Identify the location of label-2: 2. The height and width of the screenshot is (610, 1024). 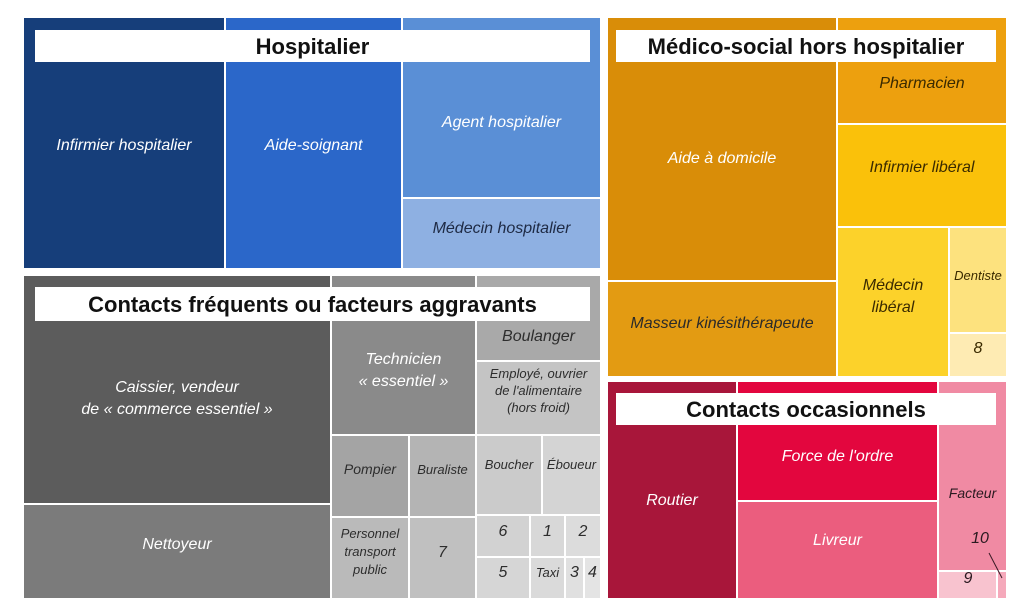
(583, 531).